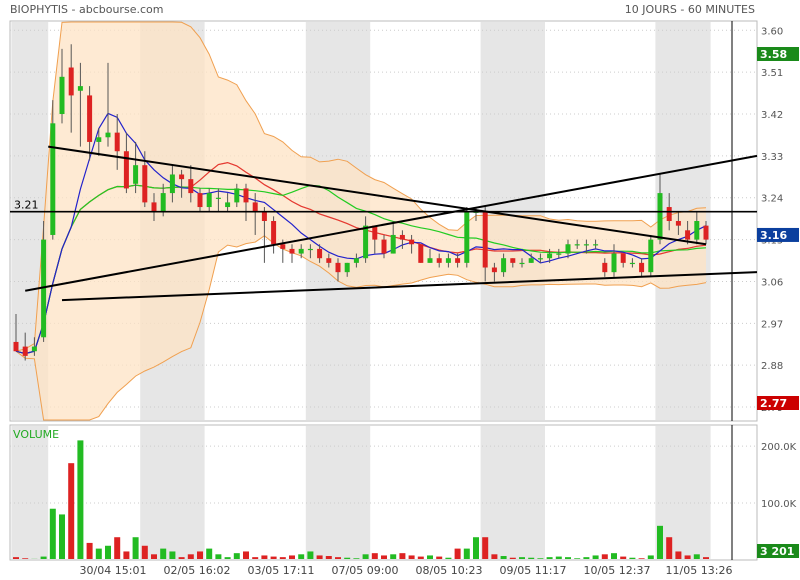 This screenshot has width=800, height=580. Describe the element at coordinates (197, 570) in the screenshot. I see `time-tick-label: 02/05 16:02` at that location.